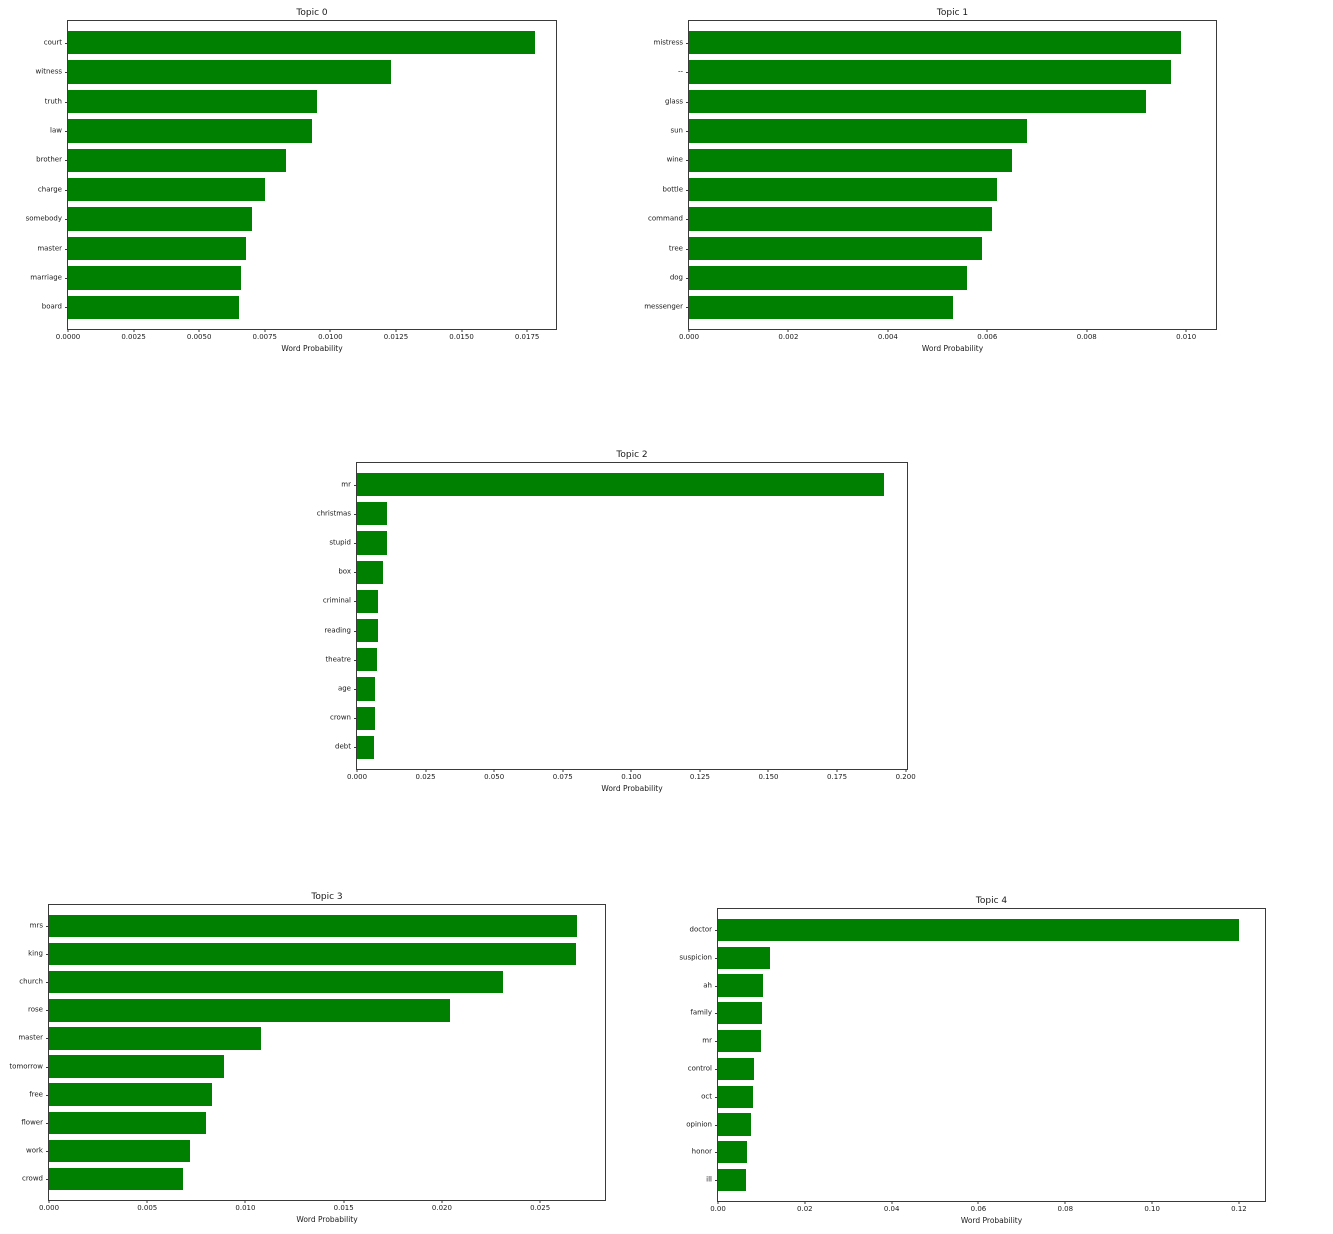  I want to click on y-tick-label-ah: ah, so click(707, 985).